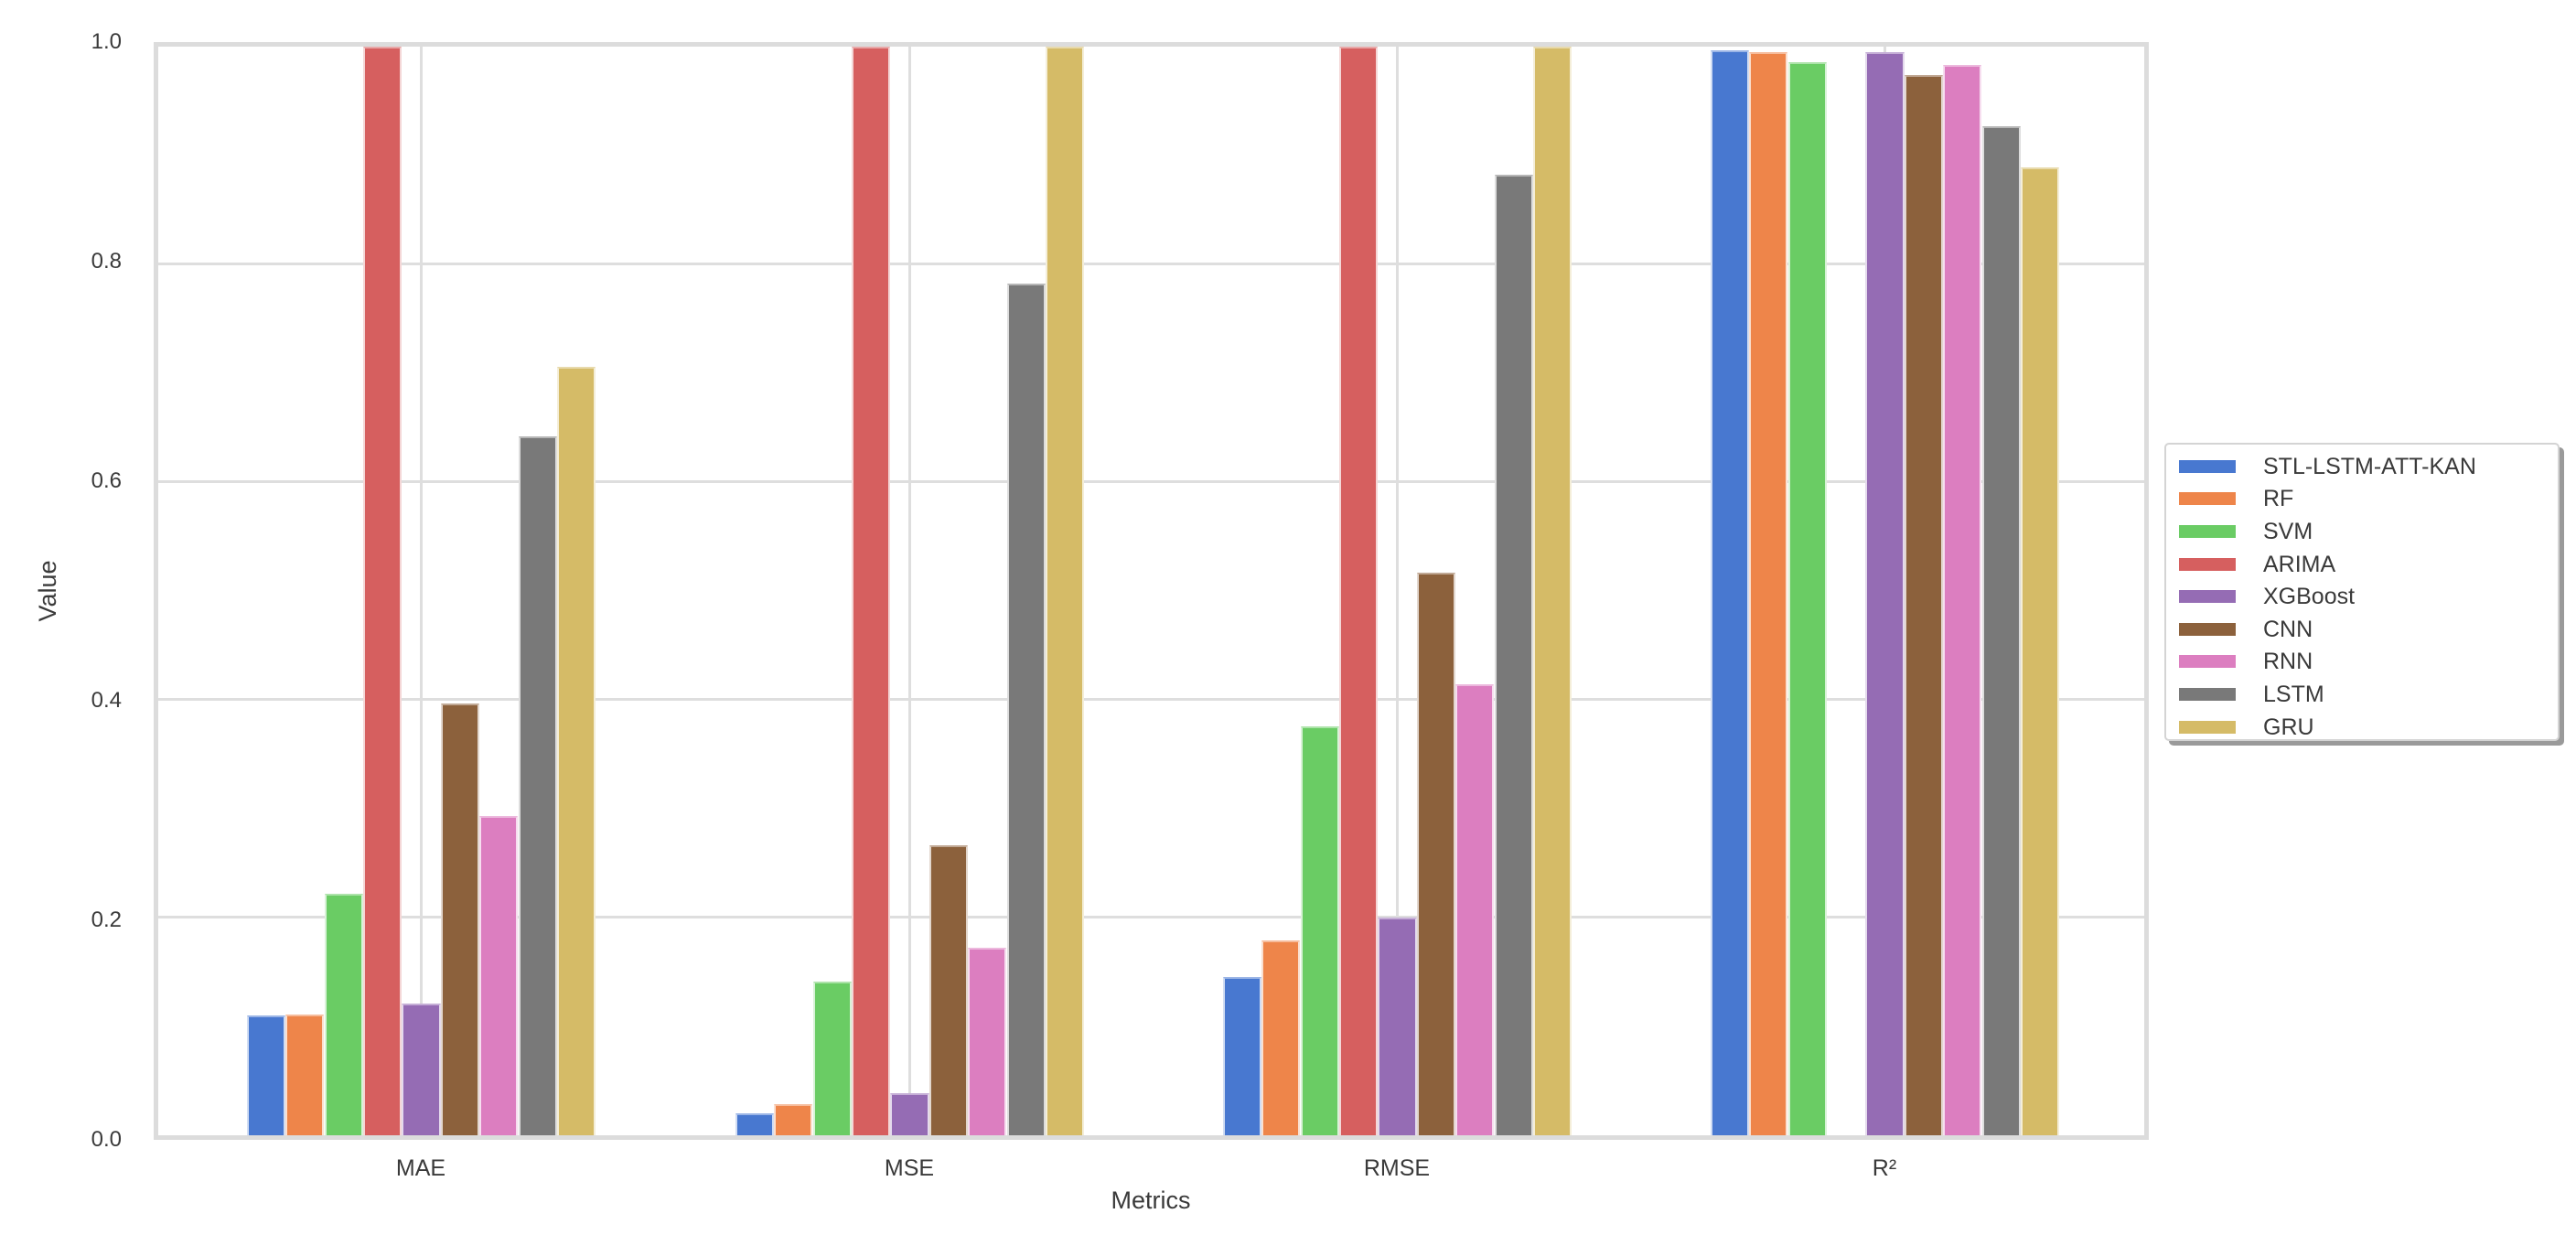  I want to click on legend-label: LSTM, so click(2293, 694).